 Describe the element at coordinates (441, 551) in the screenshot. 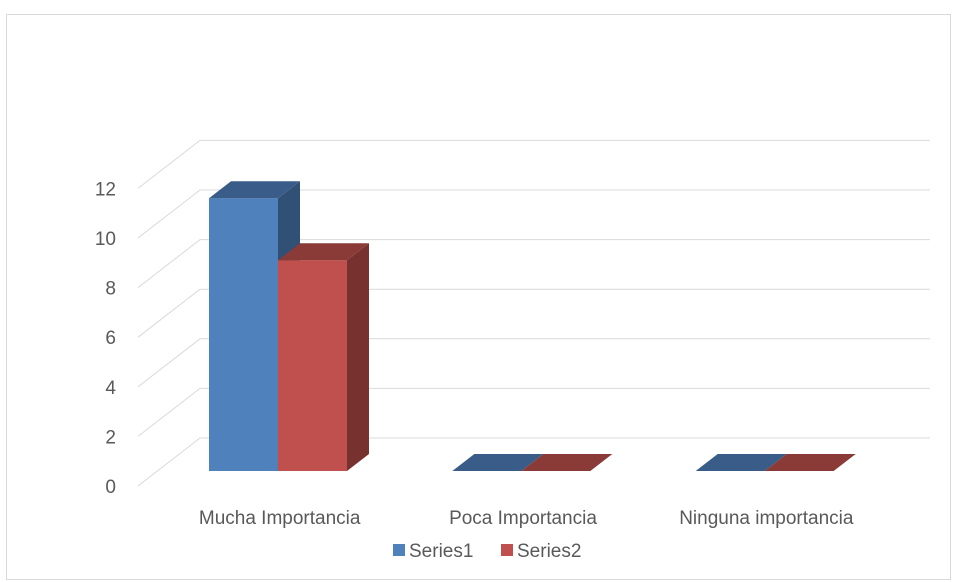

I see `legend-label-series1: Series1` at that location.